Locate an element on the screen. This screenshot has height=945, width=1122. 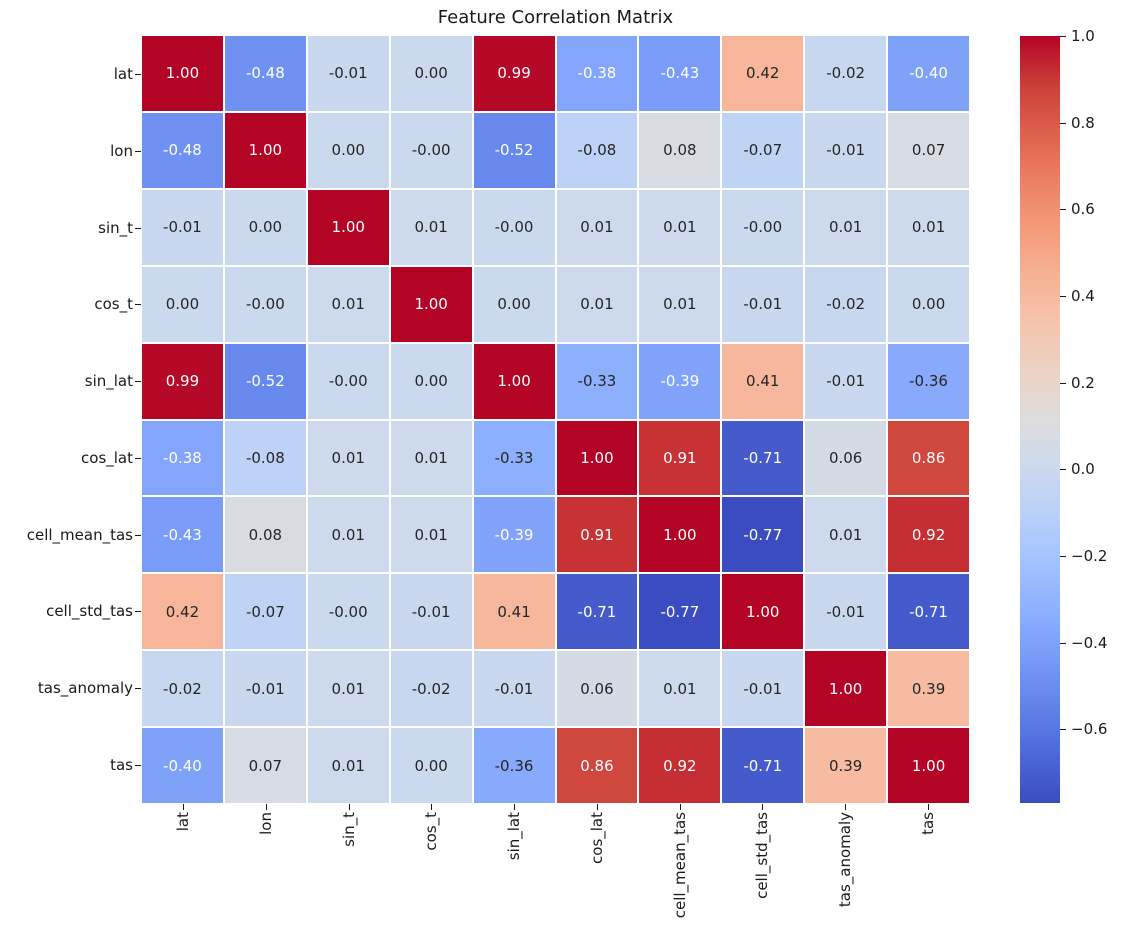
heatmap-cell: -0.07 is located at coordinates (763, 150).